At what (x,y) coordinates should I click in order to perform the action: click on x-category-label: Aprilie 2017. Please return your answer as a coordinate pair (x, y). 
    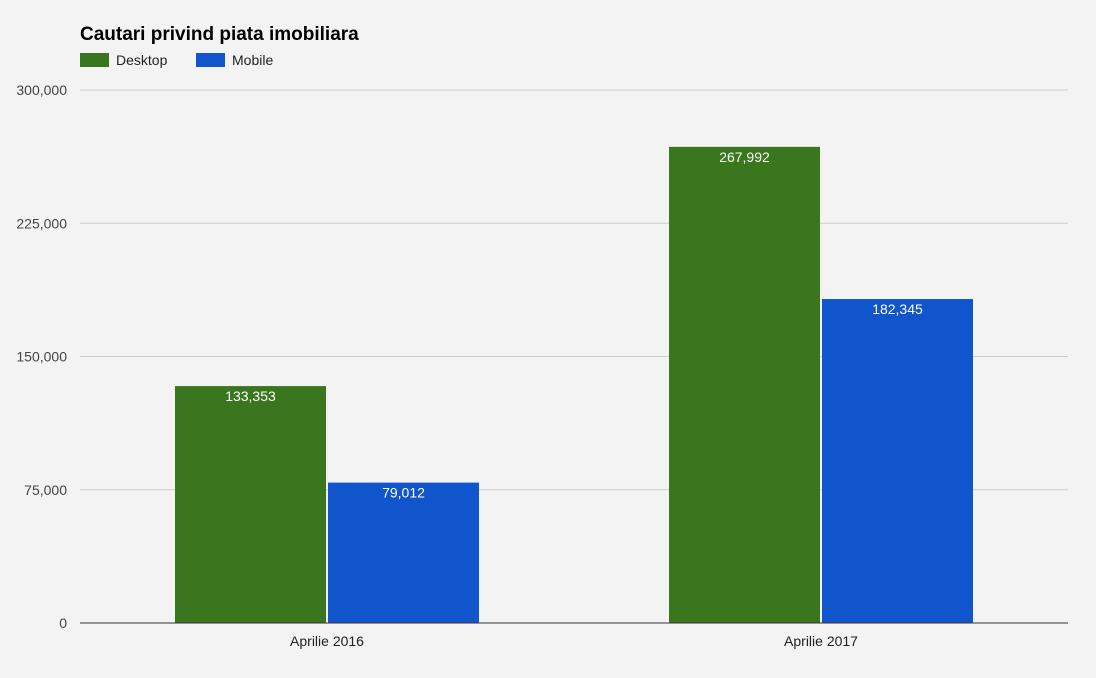
    Looking at the image, I should click on (821, 641).